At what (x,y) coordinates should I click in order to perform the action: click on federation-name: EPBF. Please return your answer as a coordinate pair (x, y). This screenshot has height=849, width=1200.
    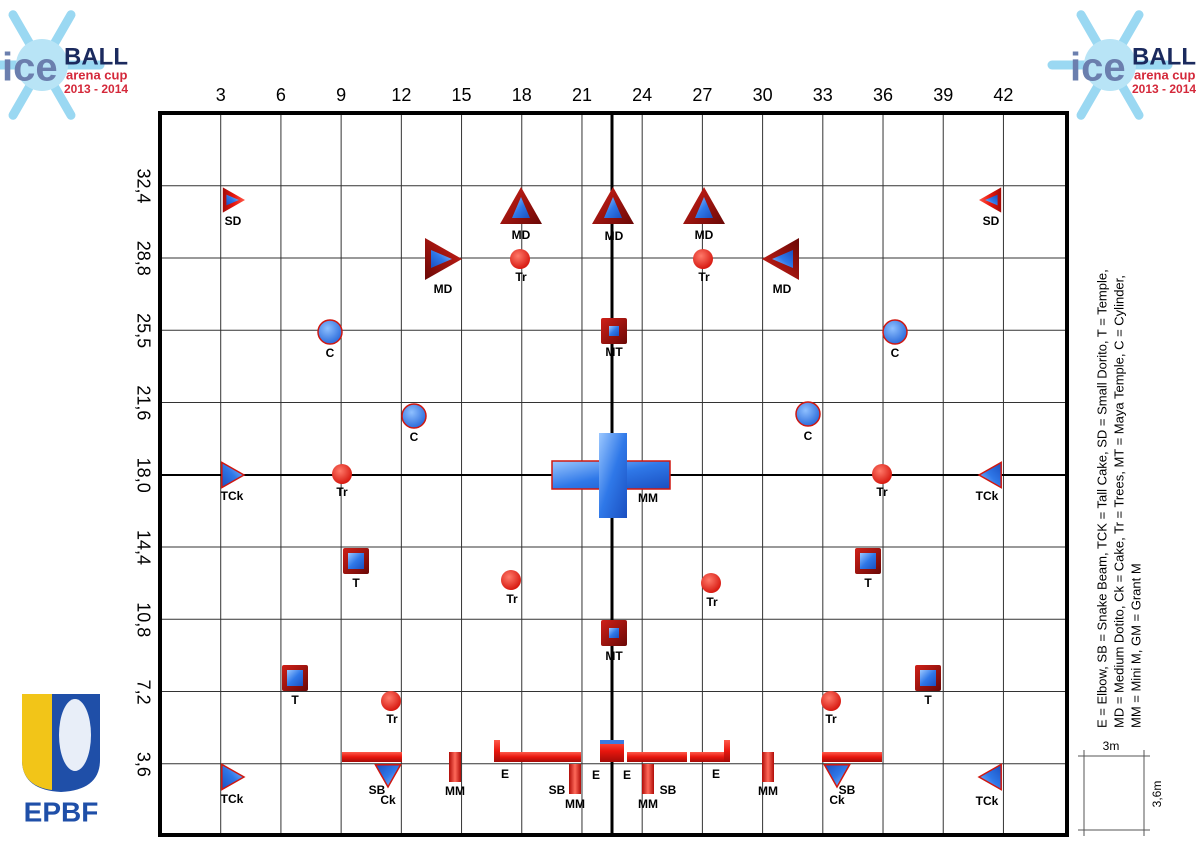
    Looking at the image, I should click on (61, 811).